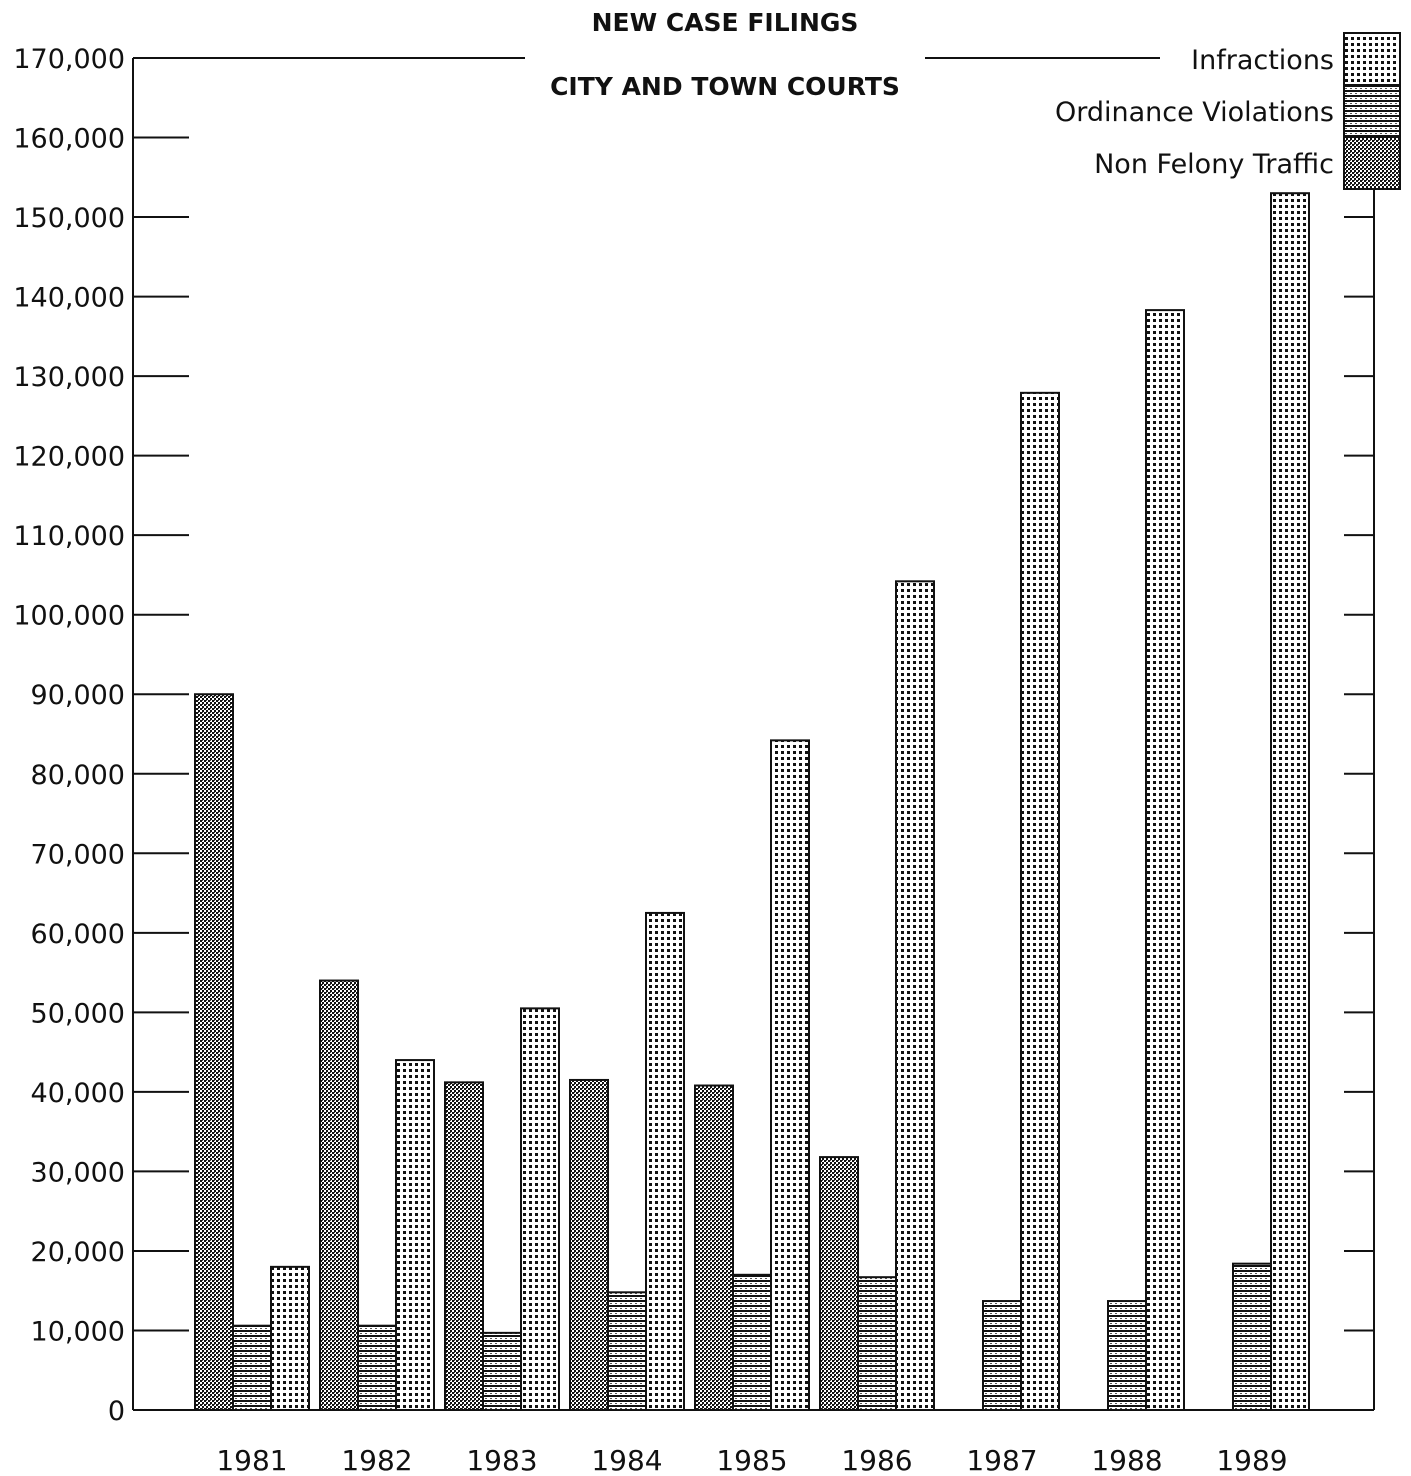 Image resolution: width=1411 pixels, height=1476 pixels. I want to click on y-tick-label: 60,000, so click(78, 934).